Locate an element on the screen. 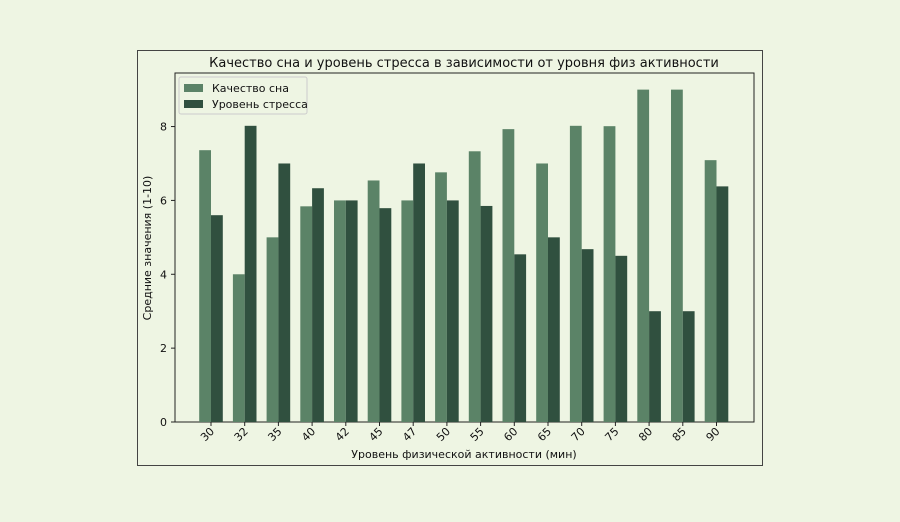  x-tick-label: 50 is located at coordinates (443, 434).